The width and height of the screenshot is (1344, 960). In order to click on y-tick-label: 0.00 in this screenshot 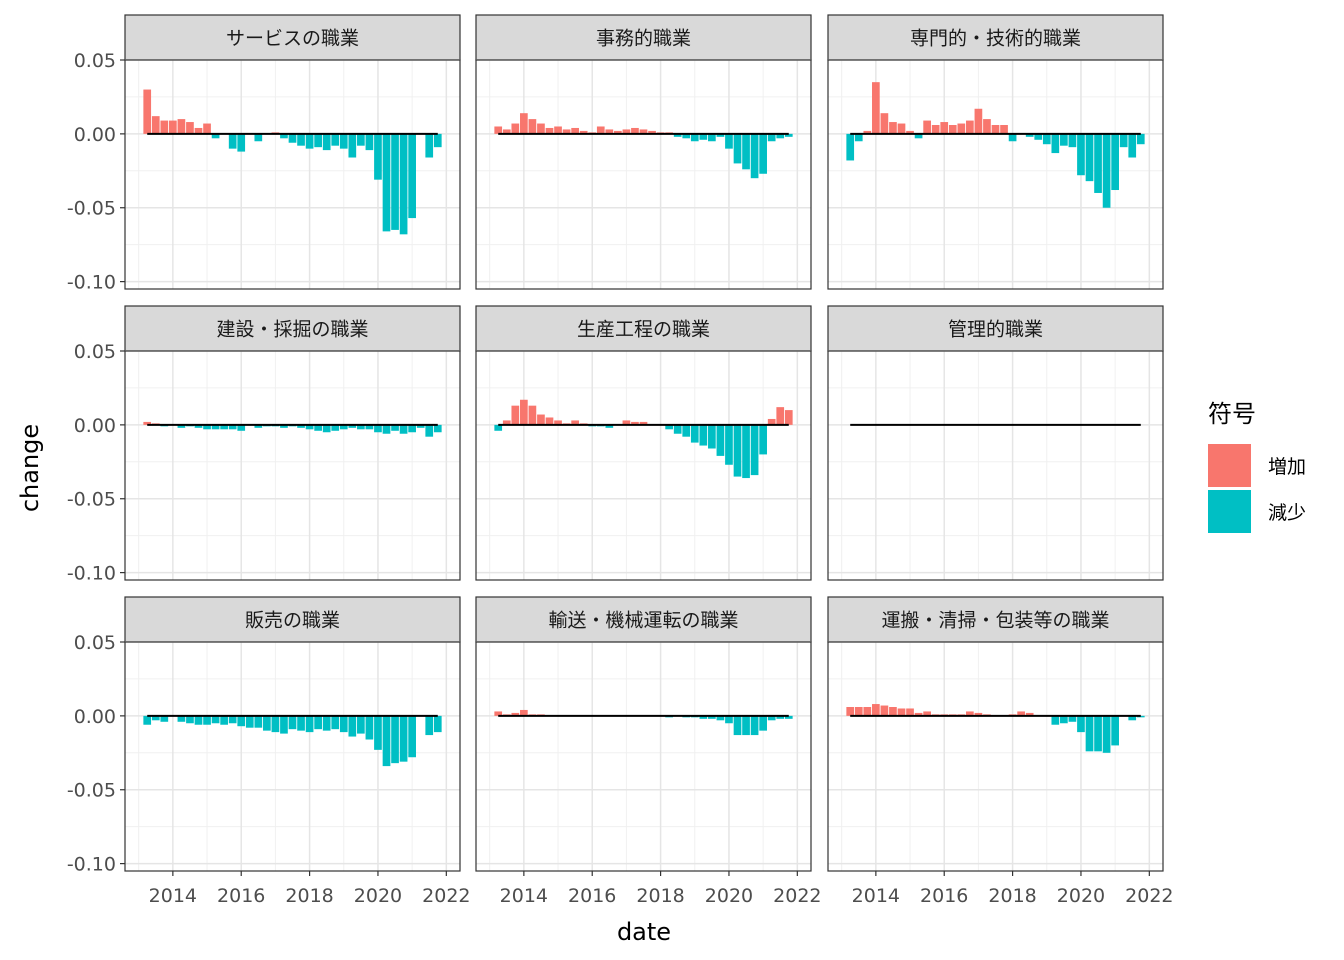, I will do `click(95, 717)`.